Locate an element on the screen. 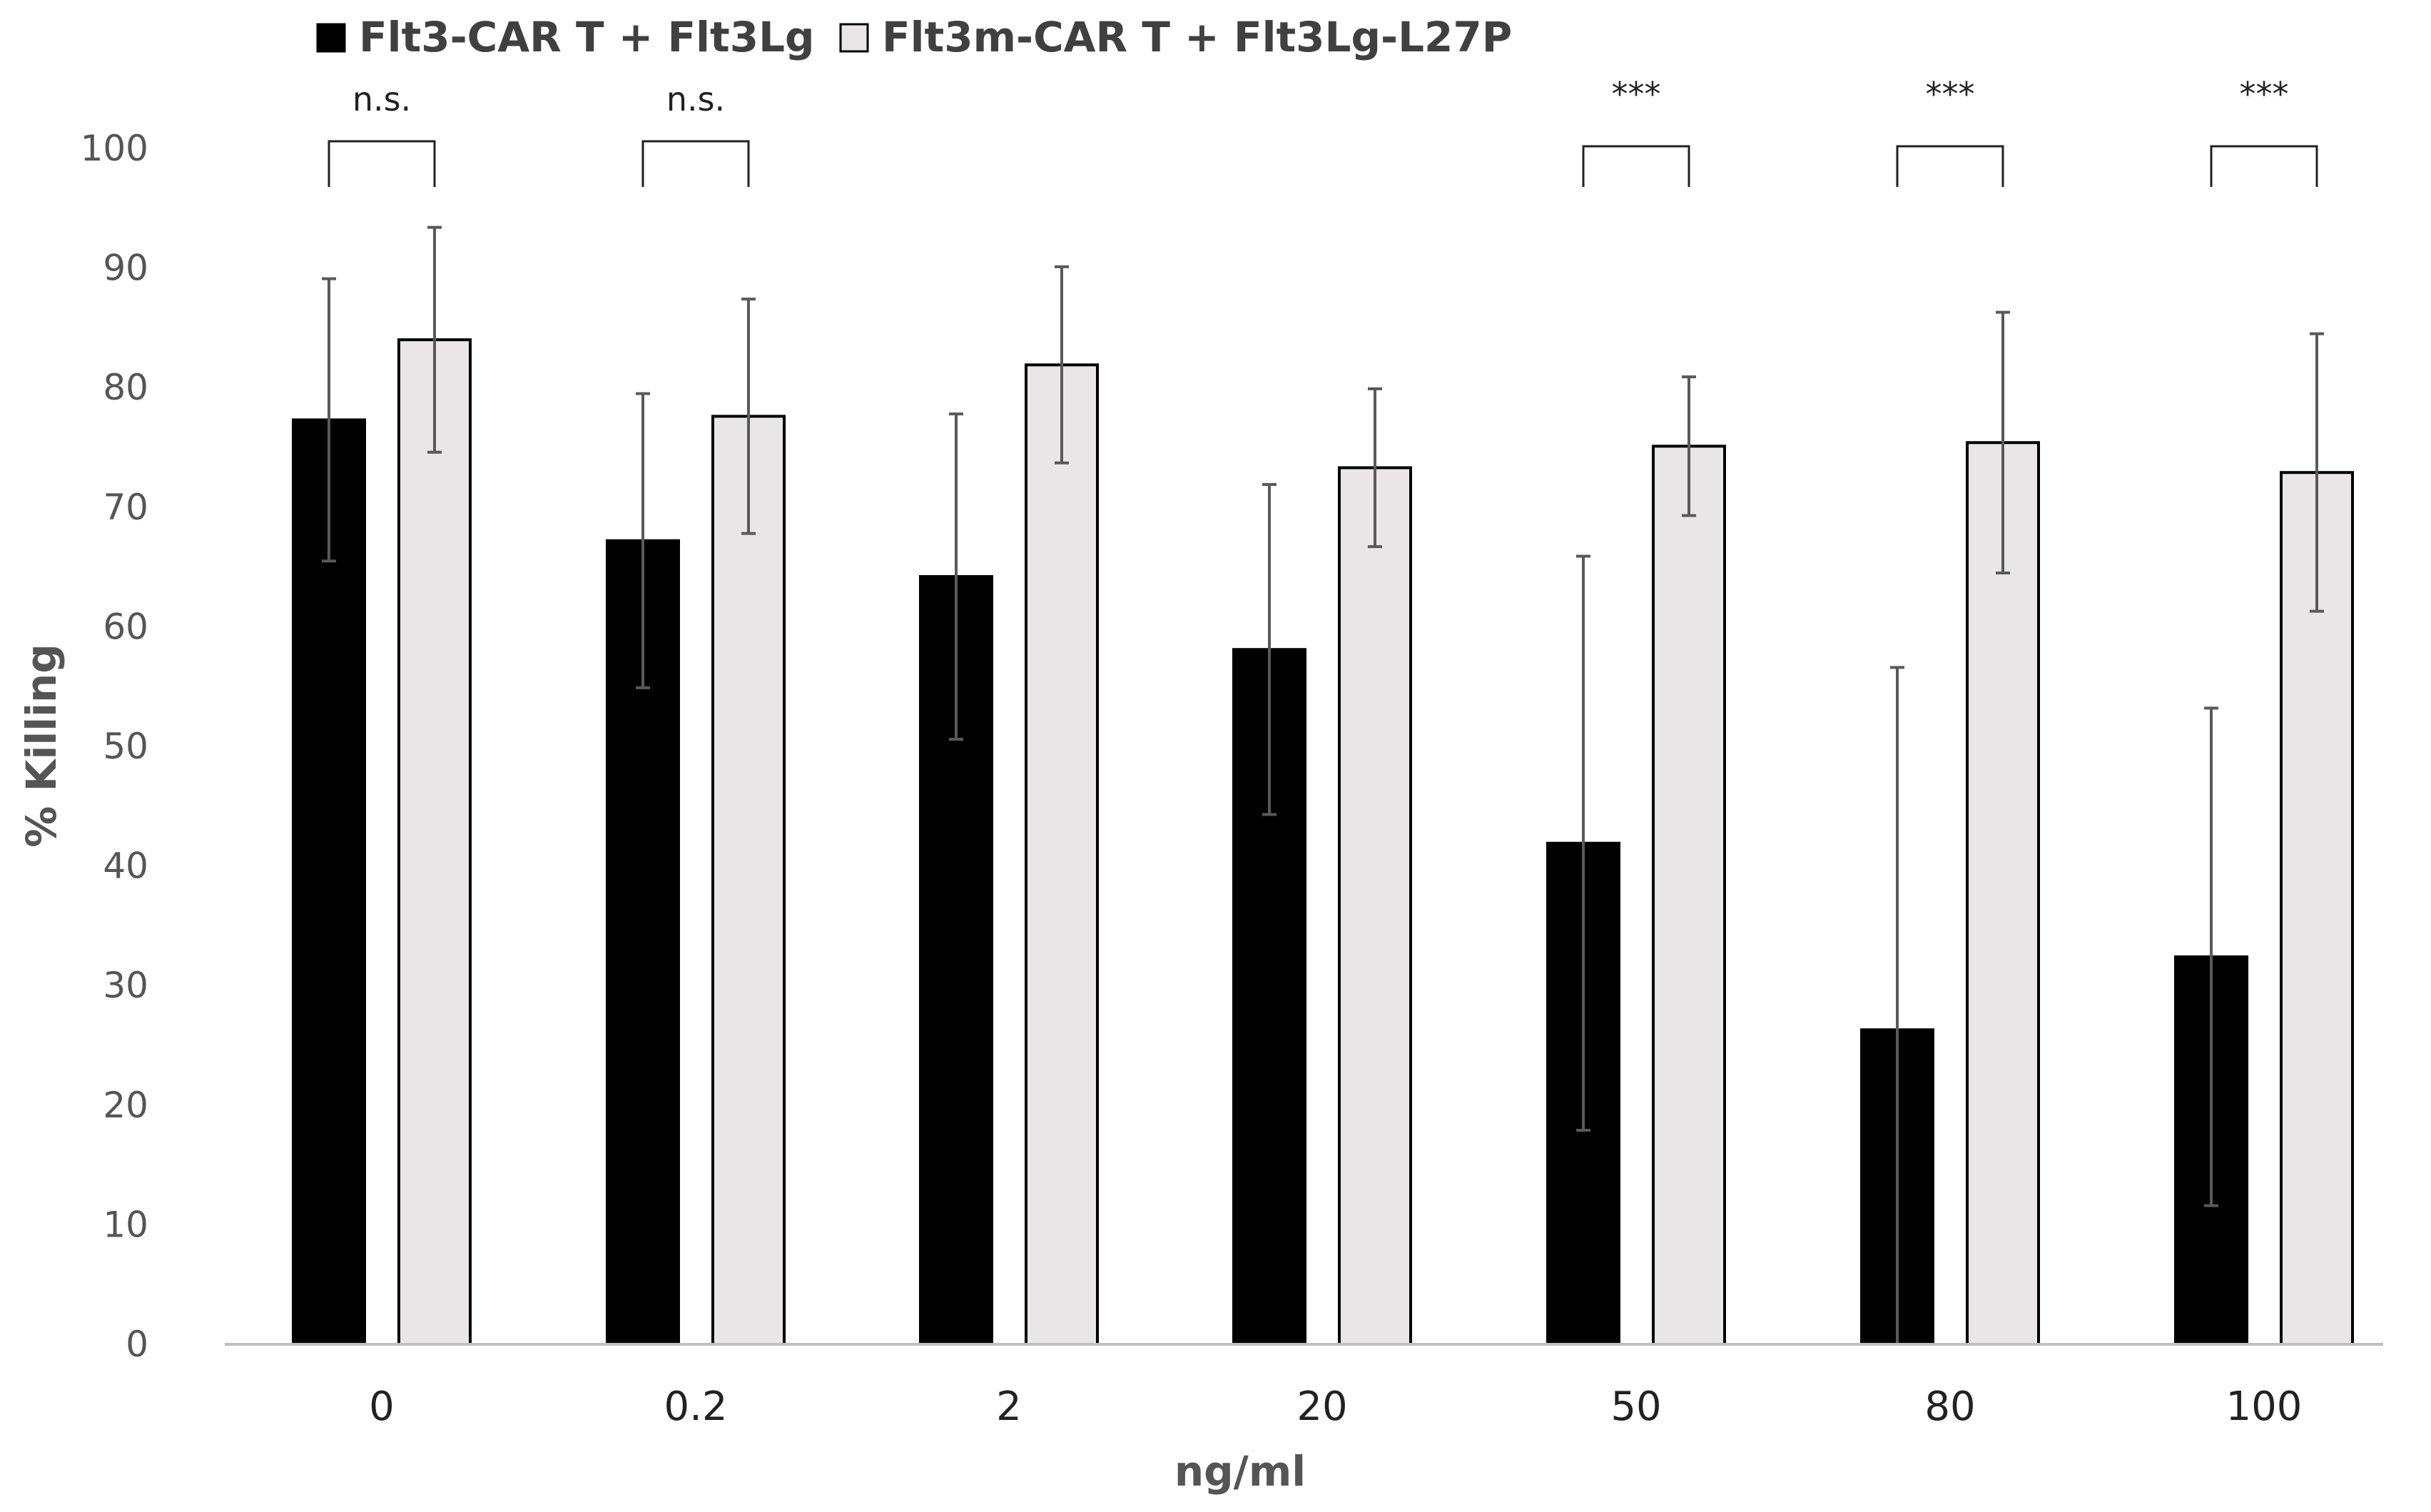  bar-flt3m-0.2 is located at coordinates (748, 881).